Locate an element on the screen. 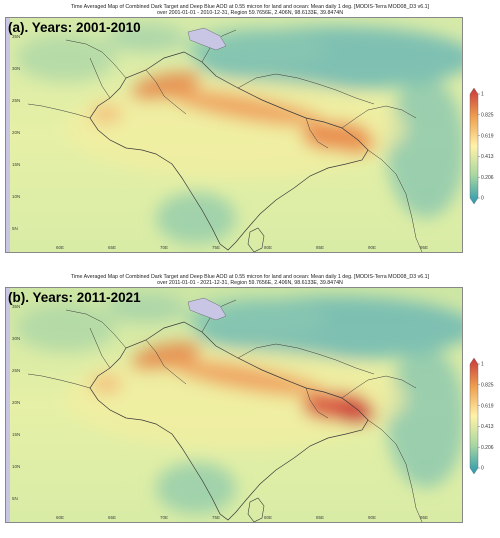 This screenshot has height=538, width=500. panel-letter: (b). is located at coordinates (18, 297).